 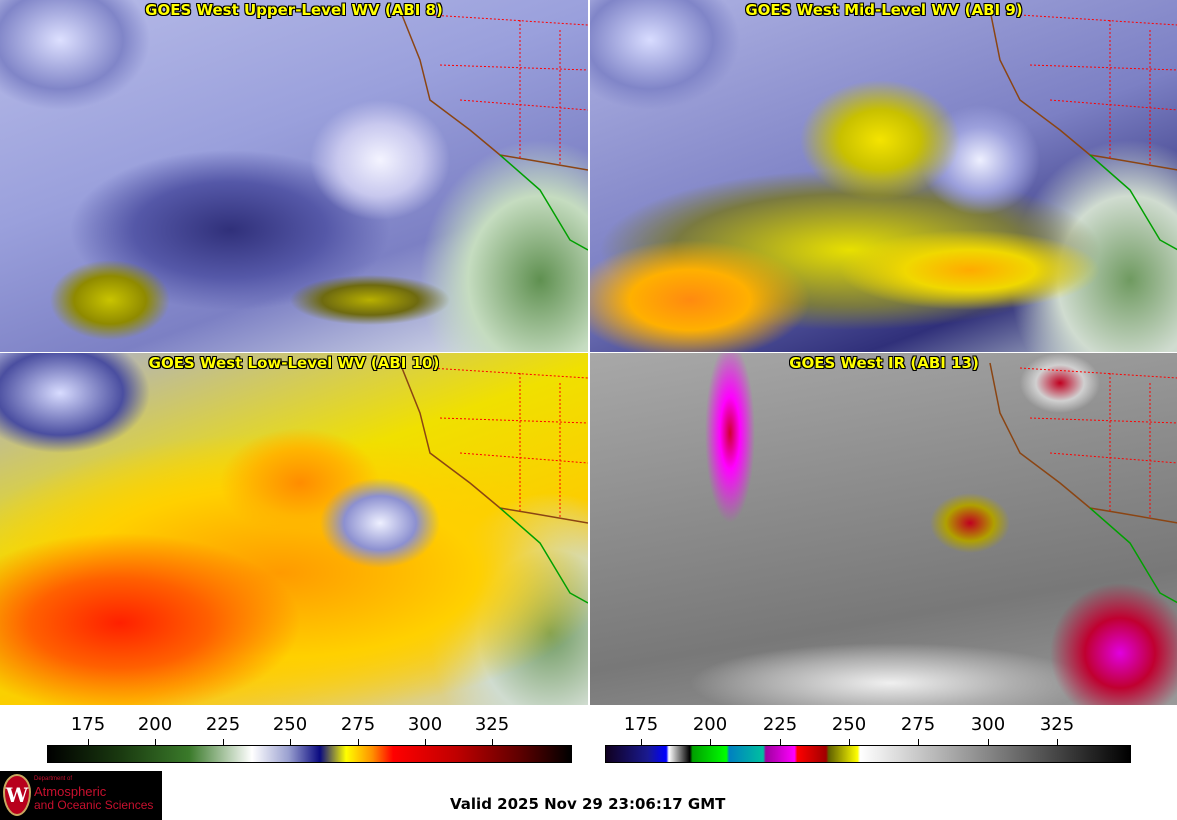 What do you see at coordinates (223, 724) in the screenshot?
I see `wv-colorbar-tick-label: 225` at bounding box center [223, 724].